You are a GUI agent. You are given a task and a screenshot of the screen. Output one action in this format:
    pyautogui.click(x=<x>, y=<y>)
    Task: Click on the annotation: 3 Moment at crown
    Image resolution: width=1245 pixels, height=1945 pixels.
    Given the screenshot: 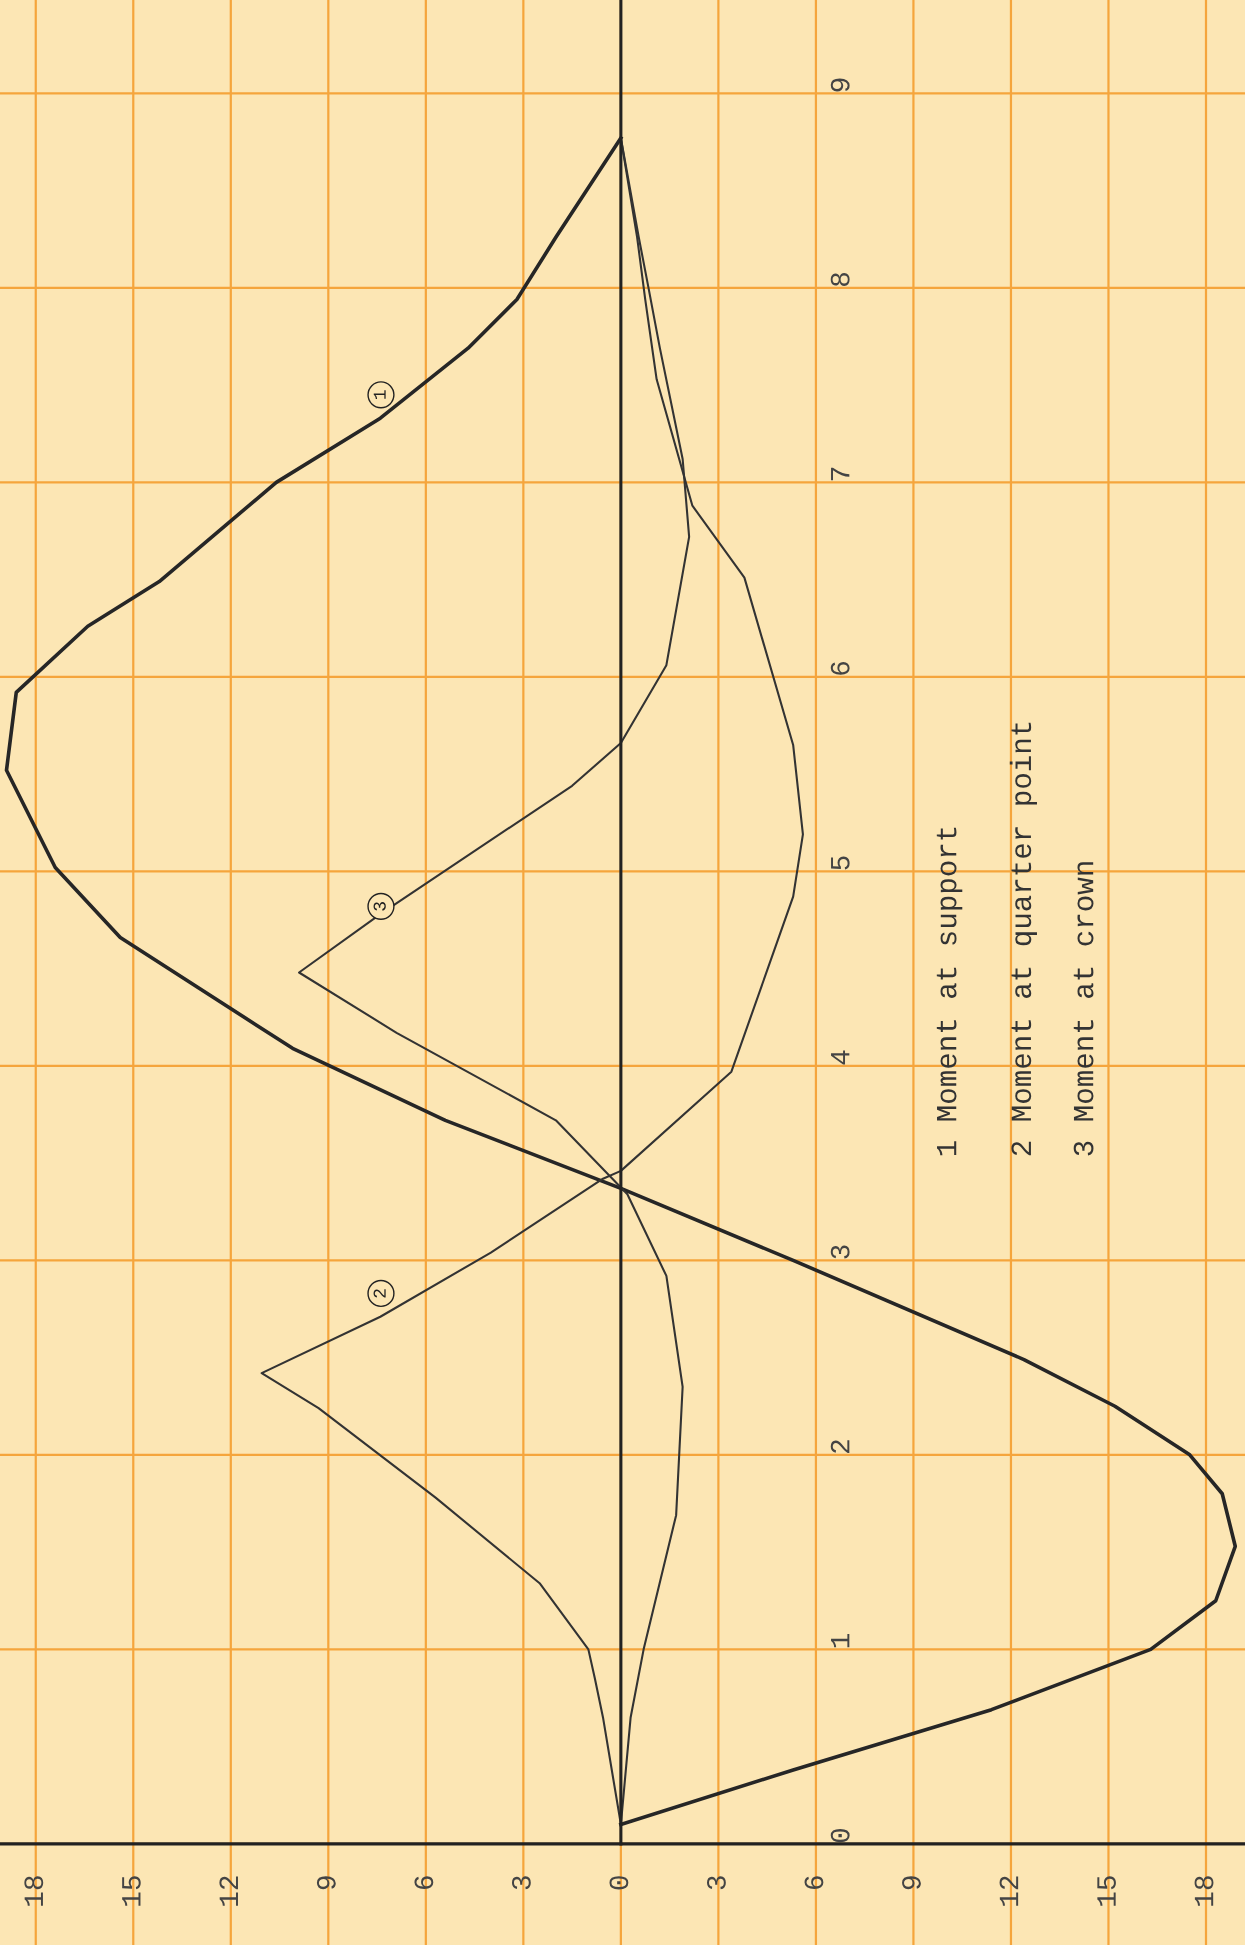 What is the action you would take?
    pyautogui.click(x=1083, y=1009)
    